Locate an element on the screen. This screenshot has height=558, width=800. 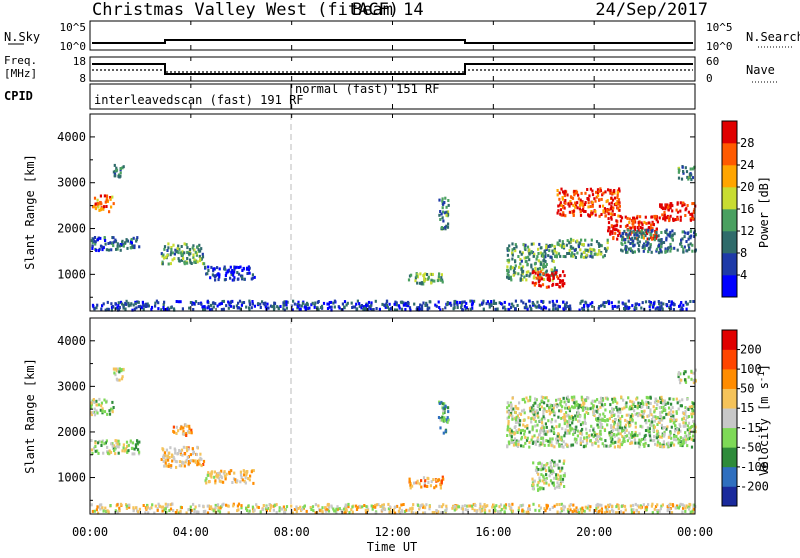
noise-right-tick-bottom: 10^0 is located at coordinates (719, 46).